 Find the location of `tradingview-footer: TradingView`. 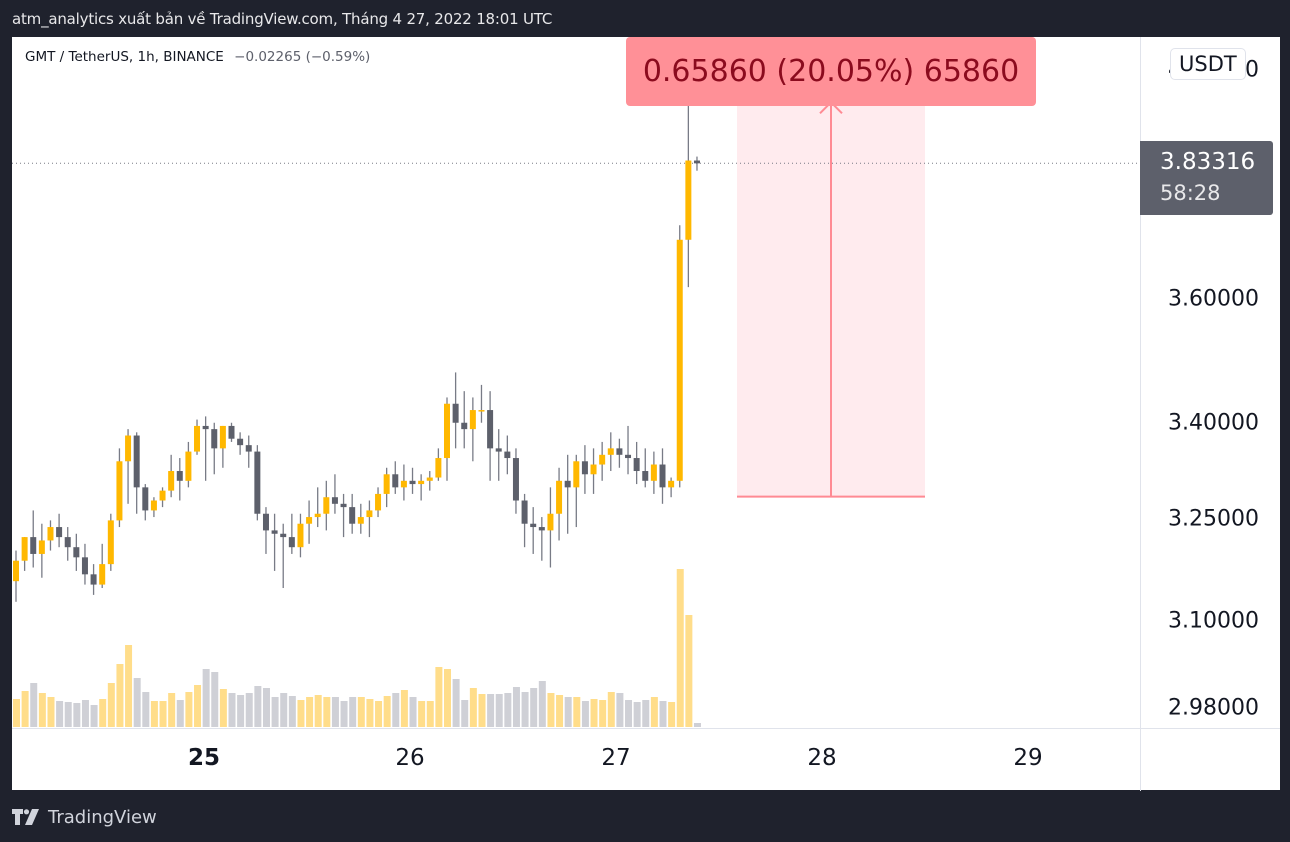

tradingview-footer: TradingView is located at coordinates (84, 817).